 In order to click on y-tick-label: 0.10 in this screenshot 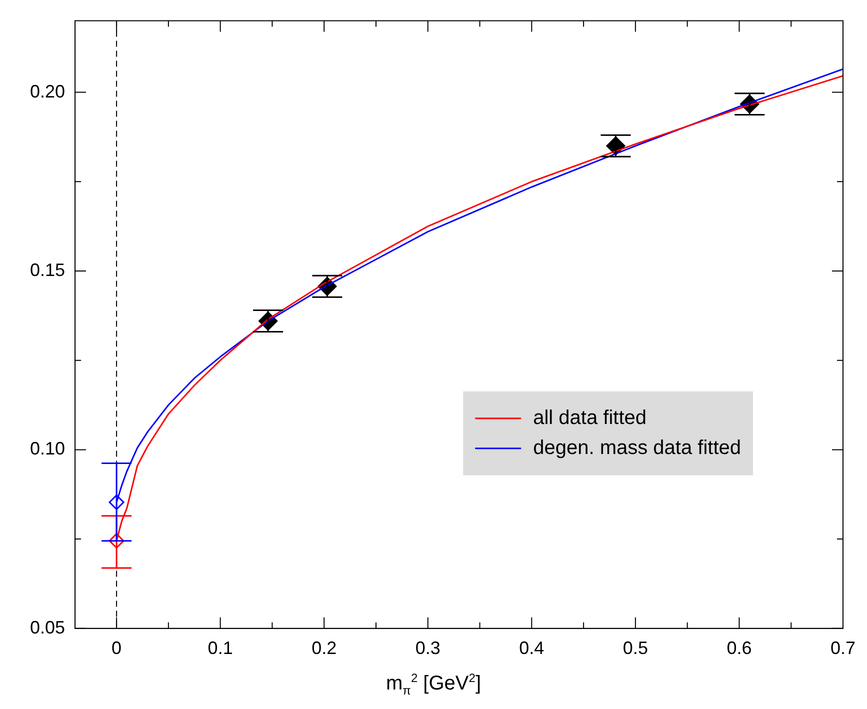, I will do `click(48, 448)`.